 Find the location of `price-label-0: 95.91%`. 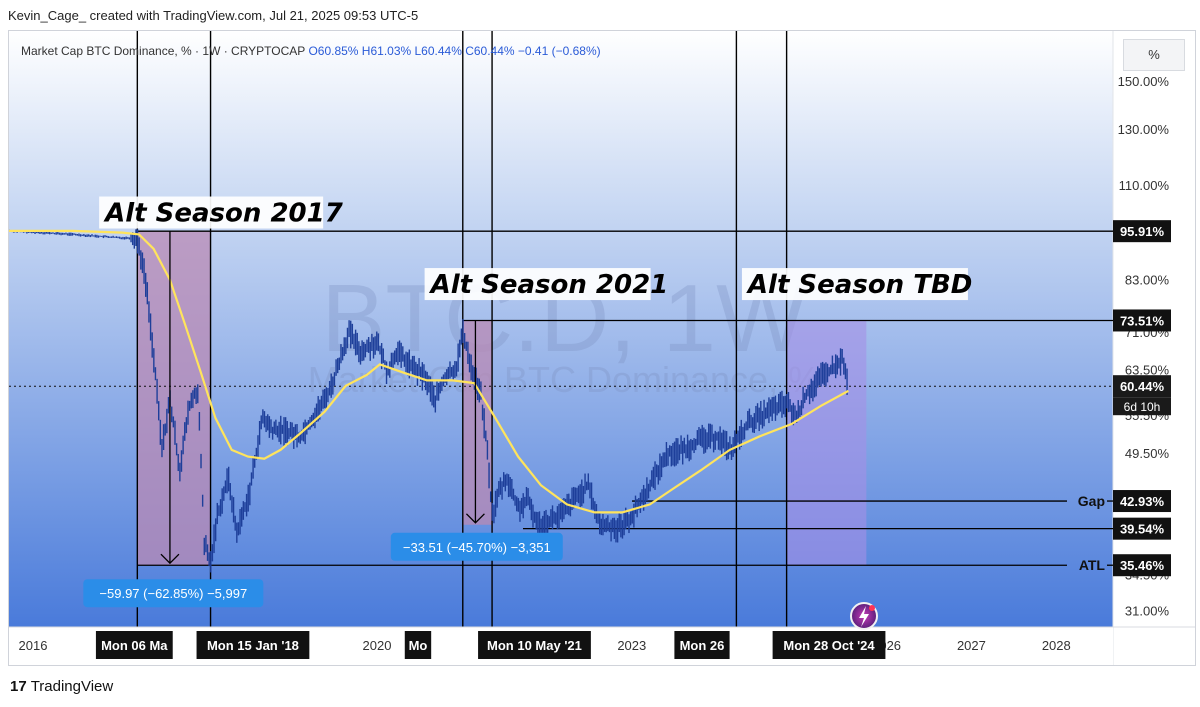

price-label-0: 95.91% is located at coordinates (1142, 231).